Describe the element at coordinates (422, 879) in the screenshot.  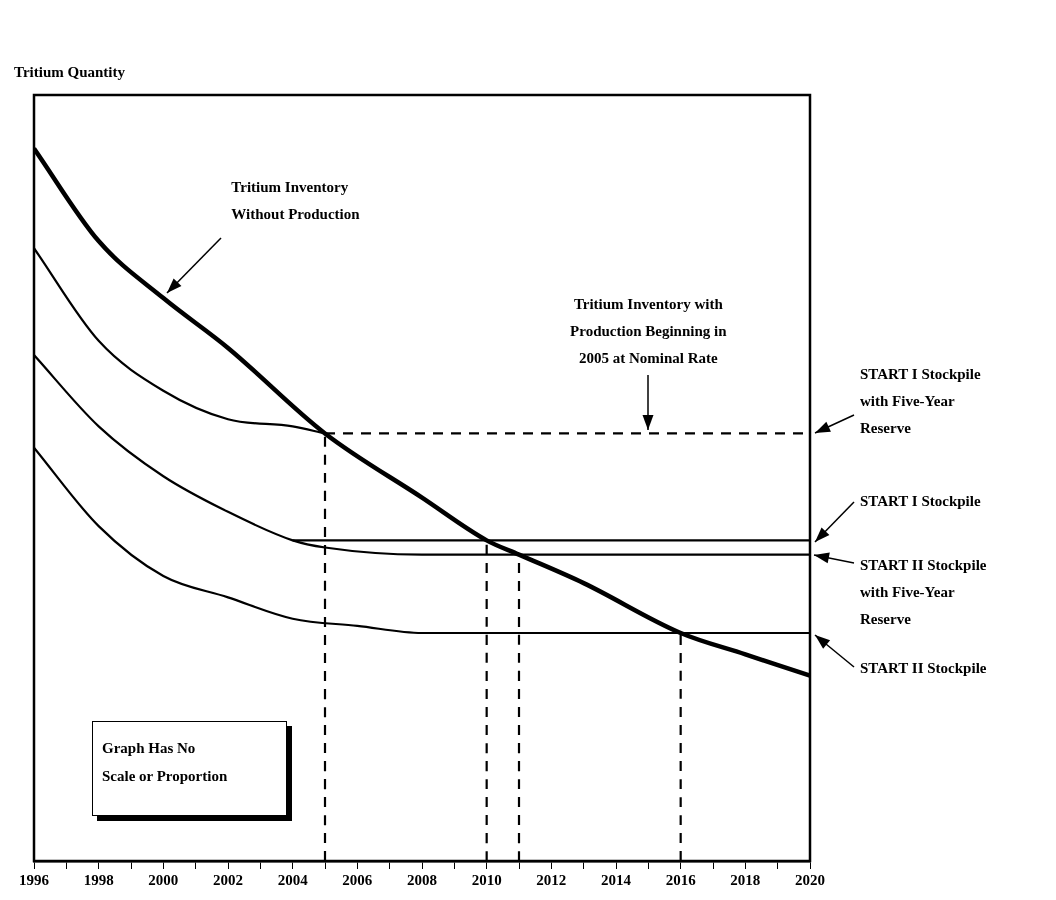
I see `x-tick-label: 2008` at that location.